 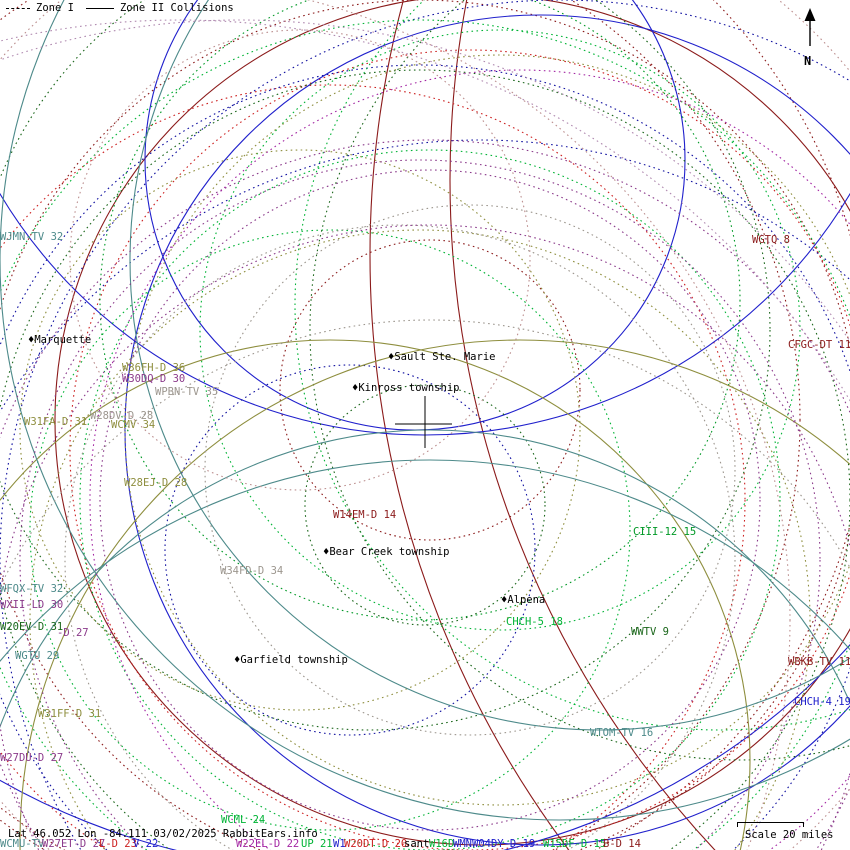 I want to click on scale-label: Scale 20 miles, so click(x=789, y=835).